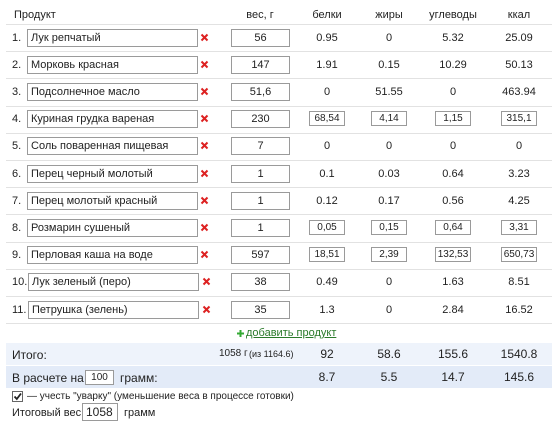 This screenshot has height=430, width=556. What do you see at coordinates (453, 200) in the screenshot?
I see `carbs-value: 0.56` at bounding box center [453, 200].